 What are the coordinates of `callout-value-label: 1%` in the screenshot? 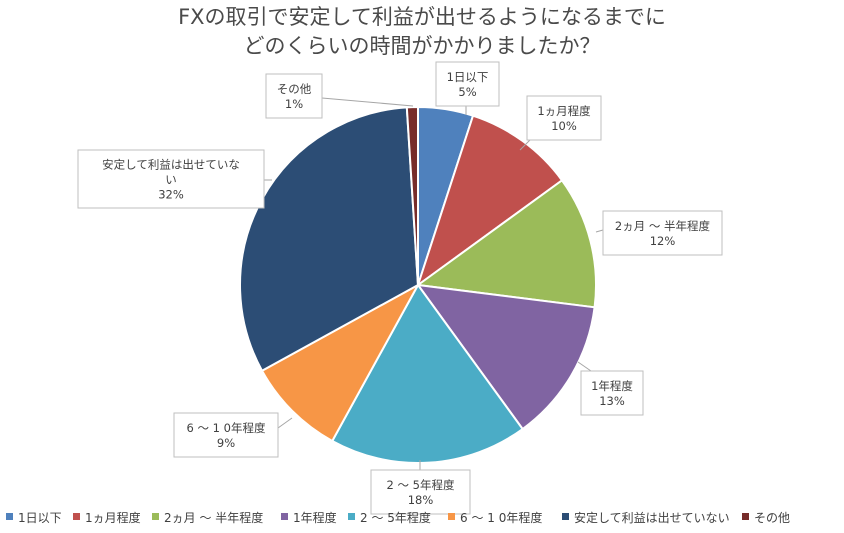 It's located at (294, 104).